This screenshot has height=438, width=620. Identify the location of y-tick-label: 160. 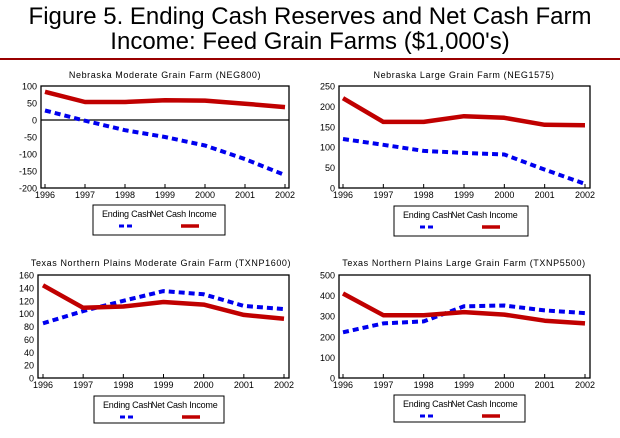
(26, 276).